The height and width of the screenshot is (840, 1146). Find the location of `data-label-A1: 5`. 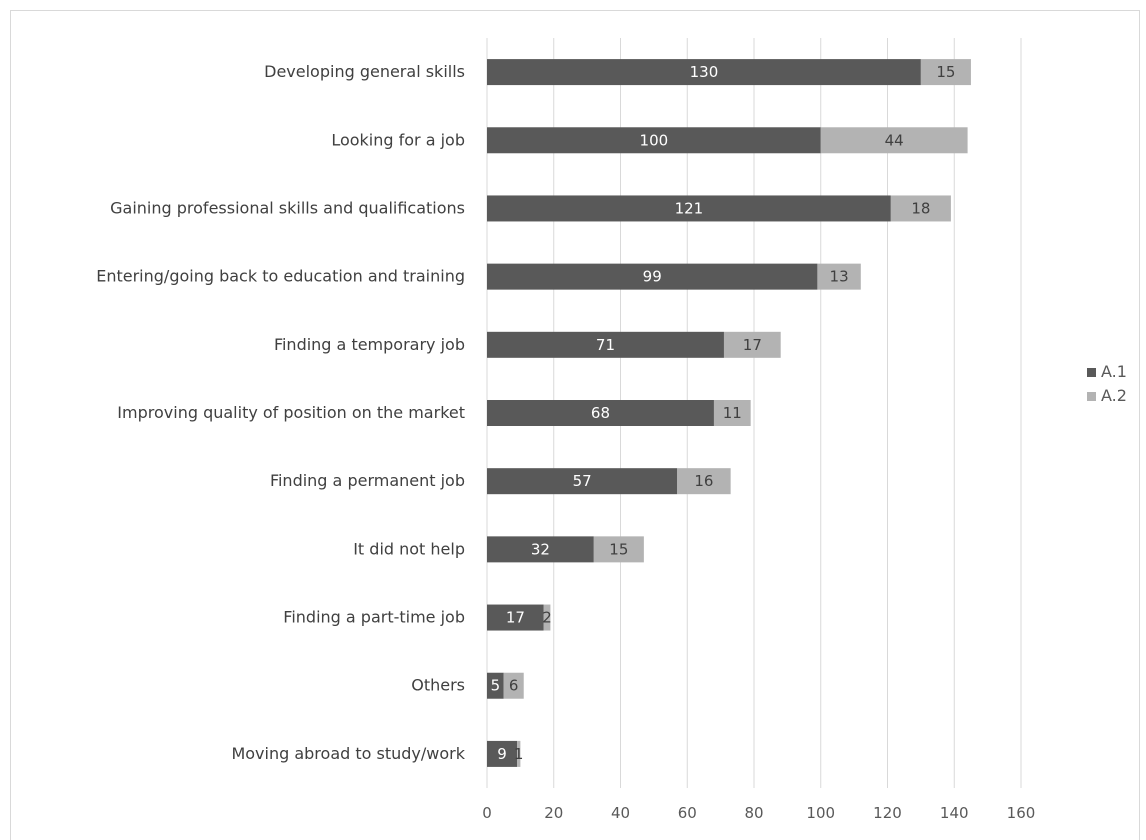

data-label-A1: 5 is located at coordinates (496, 686).